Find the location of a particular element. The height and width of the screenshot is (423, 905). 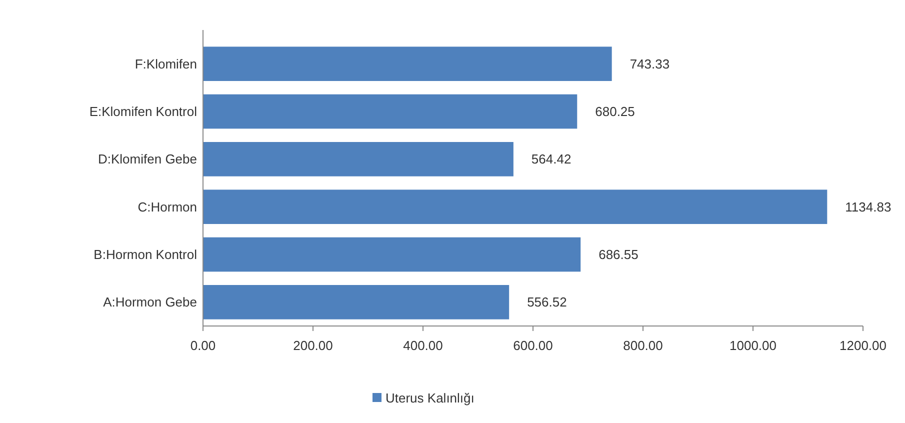

y-tick-label: E:Klomifen Kontrol is located at coordinates (143, 112).